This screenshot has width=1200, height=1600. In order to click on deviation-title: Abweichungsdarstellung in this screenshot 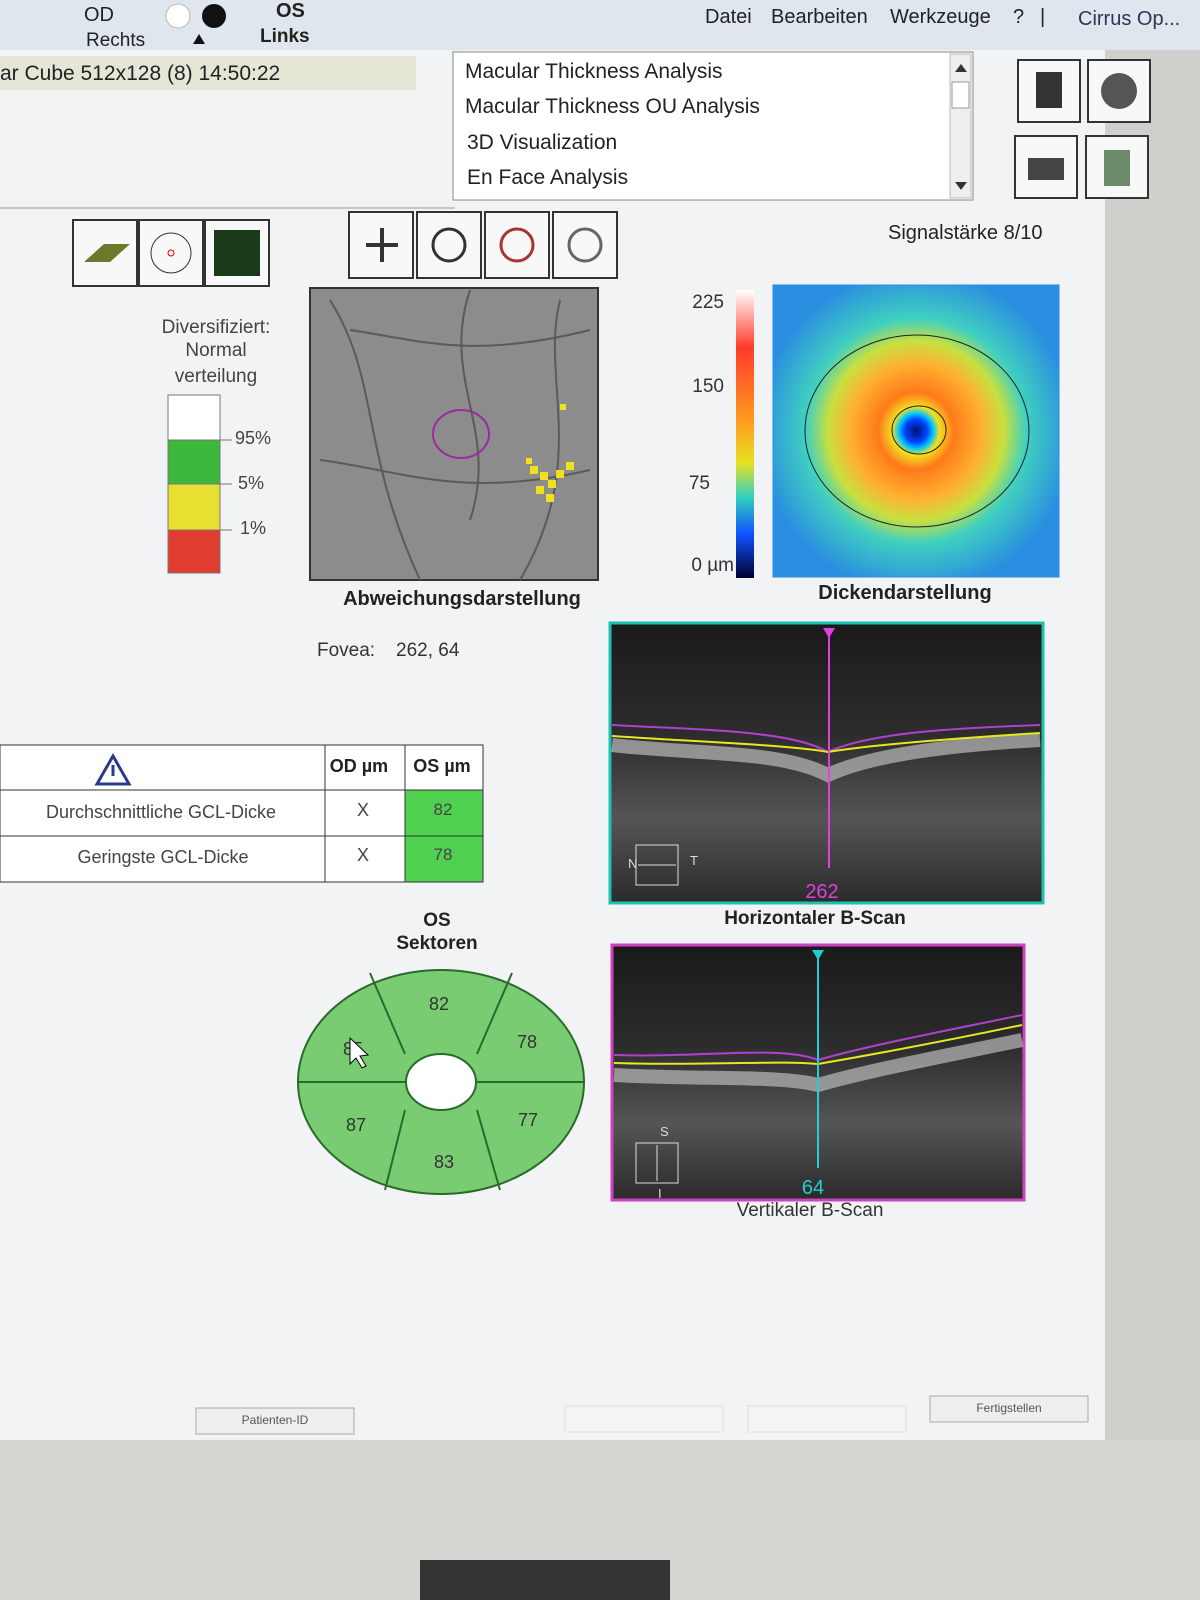, I will do `click(462, 599)`.